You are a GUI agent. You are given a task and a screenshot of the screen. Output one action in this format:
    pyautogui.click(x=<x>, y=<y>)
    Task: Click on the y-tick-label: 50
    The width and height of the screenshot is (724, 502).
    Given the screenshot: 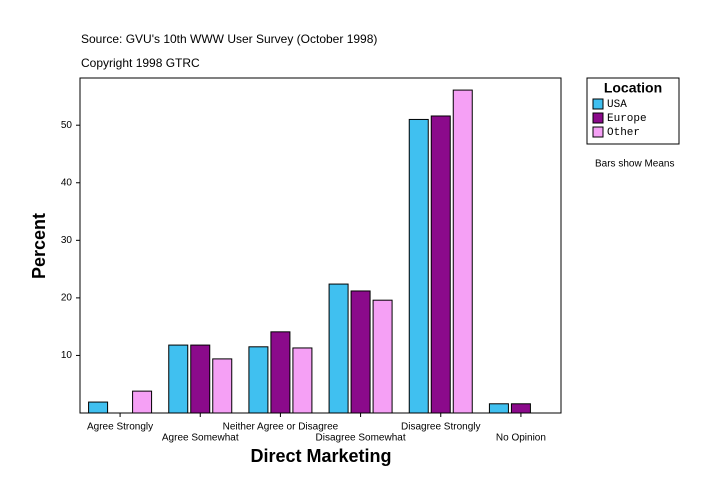 What is the action you would take?
    pyautogui.click(x=67, y=125)
    